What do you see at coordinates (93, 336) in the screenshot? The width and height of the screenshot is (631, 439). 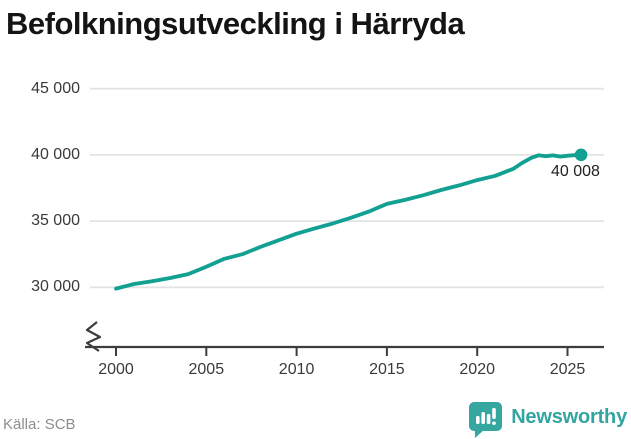 I see `axis-break-icon` at bounding box center [93, 336].